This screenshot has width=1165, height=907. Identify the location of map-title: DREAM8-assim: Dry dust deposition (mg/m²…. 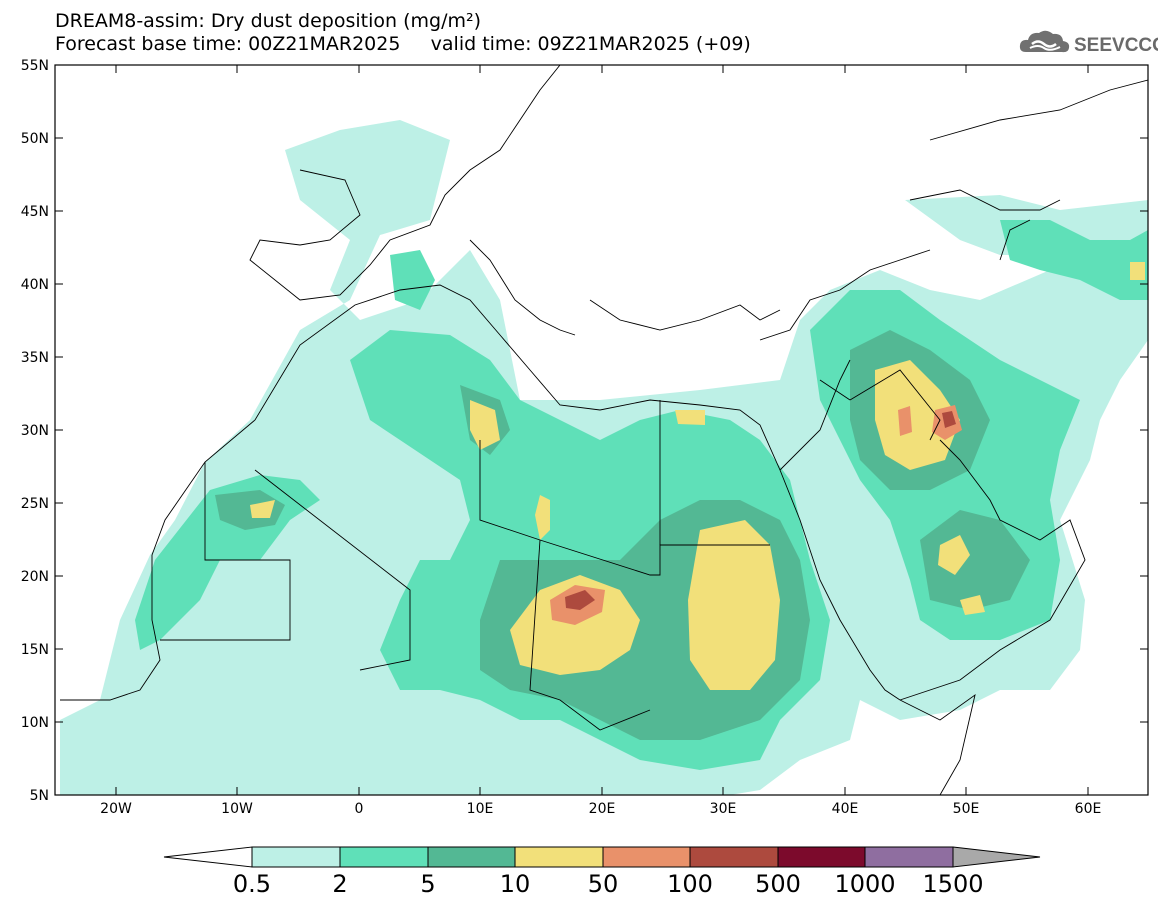
(268, 21).